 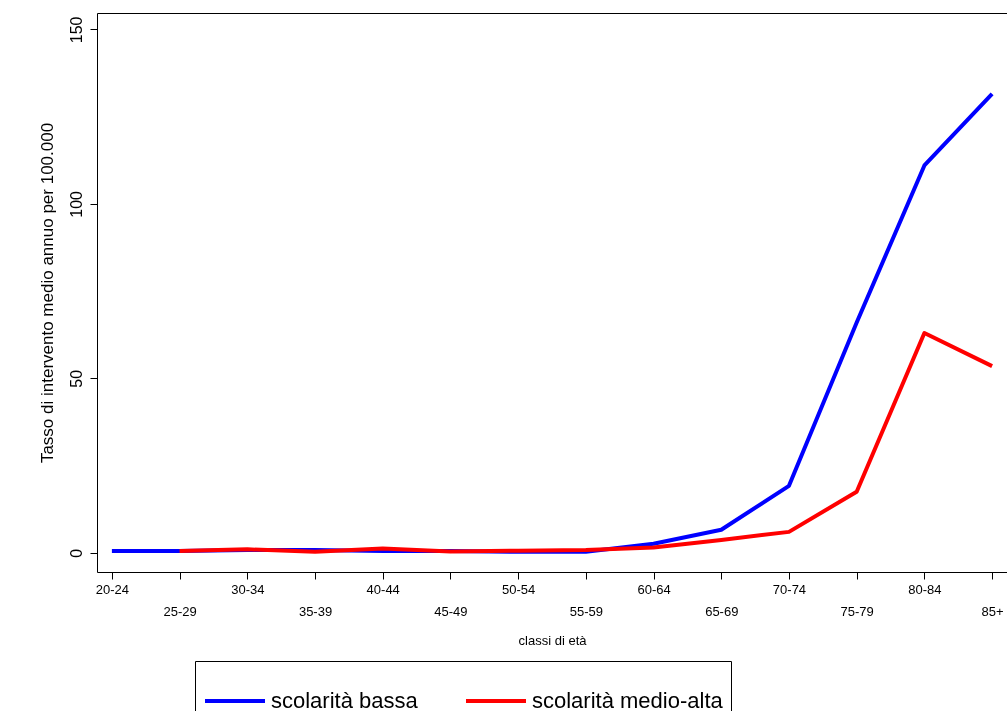 I want to click on x-tick-label: 75-79, so click(x=857, y=611).